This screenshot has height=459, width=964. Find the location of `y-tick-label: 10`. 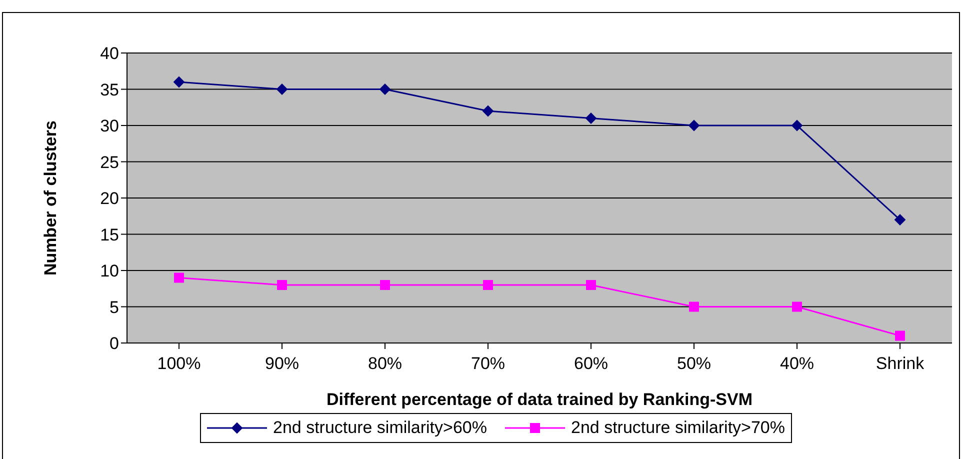

y-tick-label: 10 is located at coordinates (109, 271).